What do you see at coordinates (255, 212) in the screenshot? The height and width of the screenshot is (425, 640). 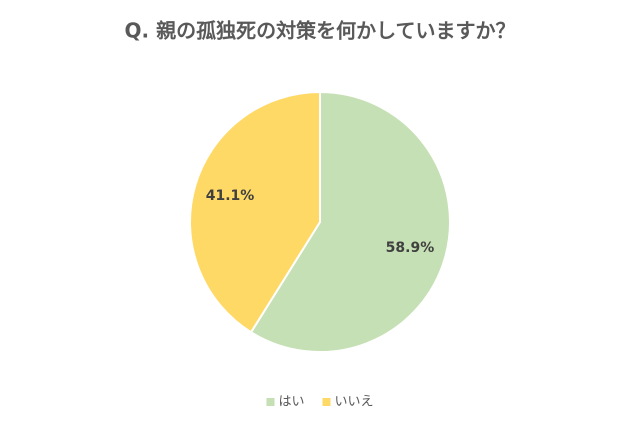 I see `pie-slice` at bounding box center [255, 212].